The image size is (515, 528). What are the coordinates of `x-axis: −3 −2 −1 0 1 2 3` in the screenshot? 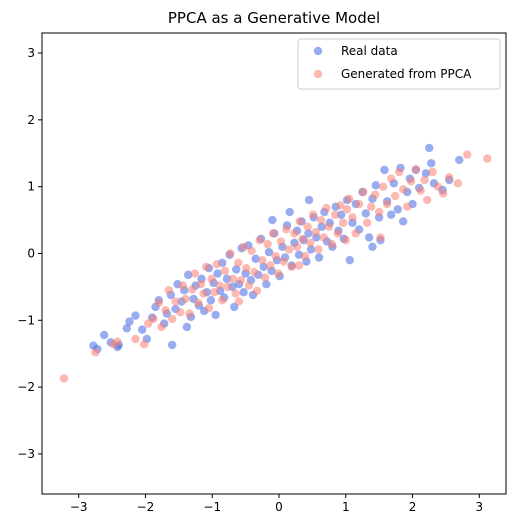 It's located at (276, 504).